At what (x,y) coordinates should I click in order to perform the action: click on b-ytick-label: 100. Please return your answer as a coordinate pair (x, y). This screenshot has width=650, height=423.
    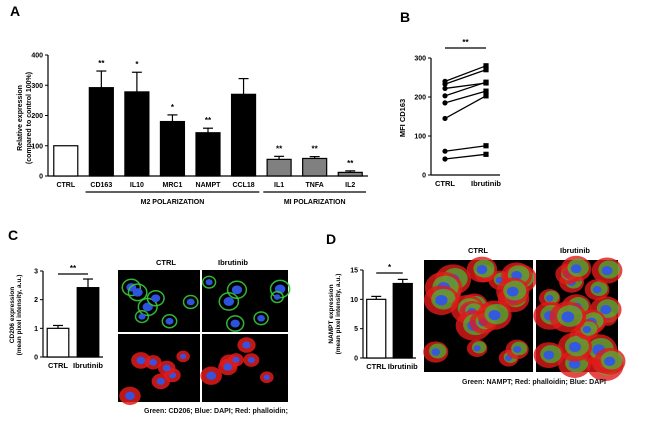
    Looking at the image, I should click on (420, 137).